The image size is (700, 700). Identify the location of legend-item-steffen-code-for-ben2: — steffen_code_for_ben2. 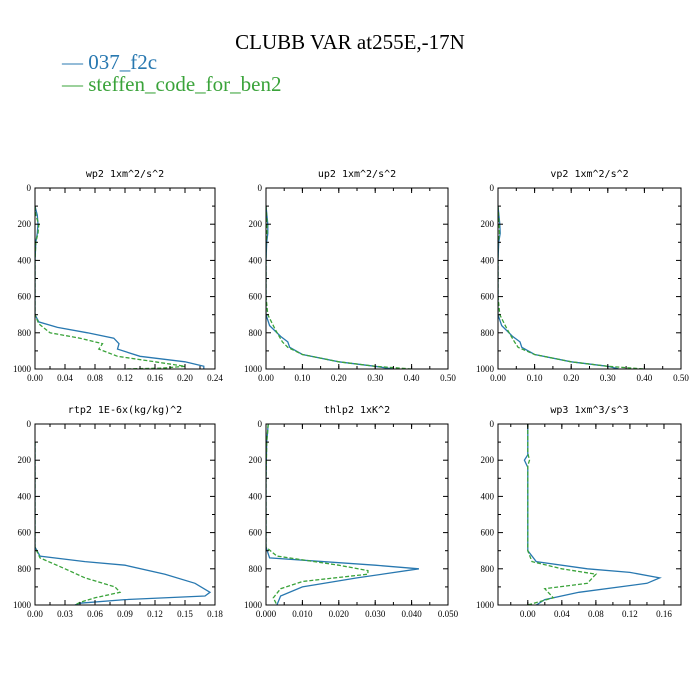
(171, 84).